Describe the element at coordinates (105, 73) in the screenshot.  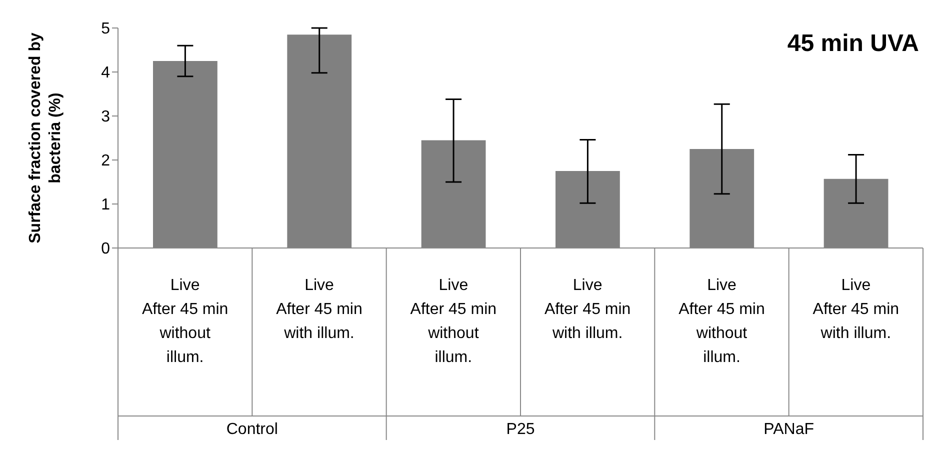
I see `y-tick-label: 4` at that location.